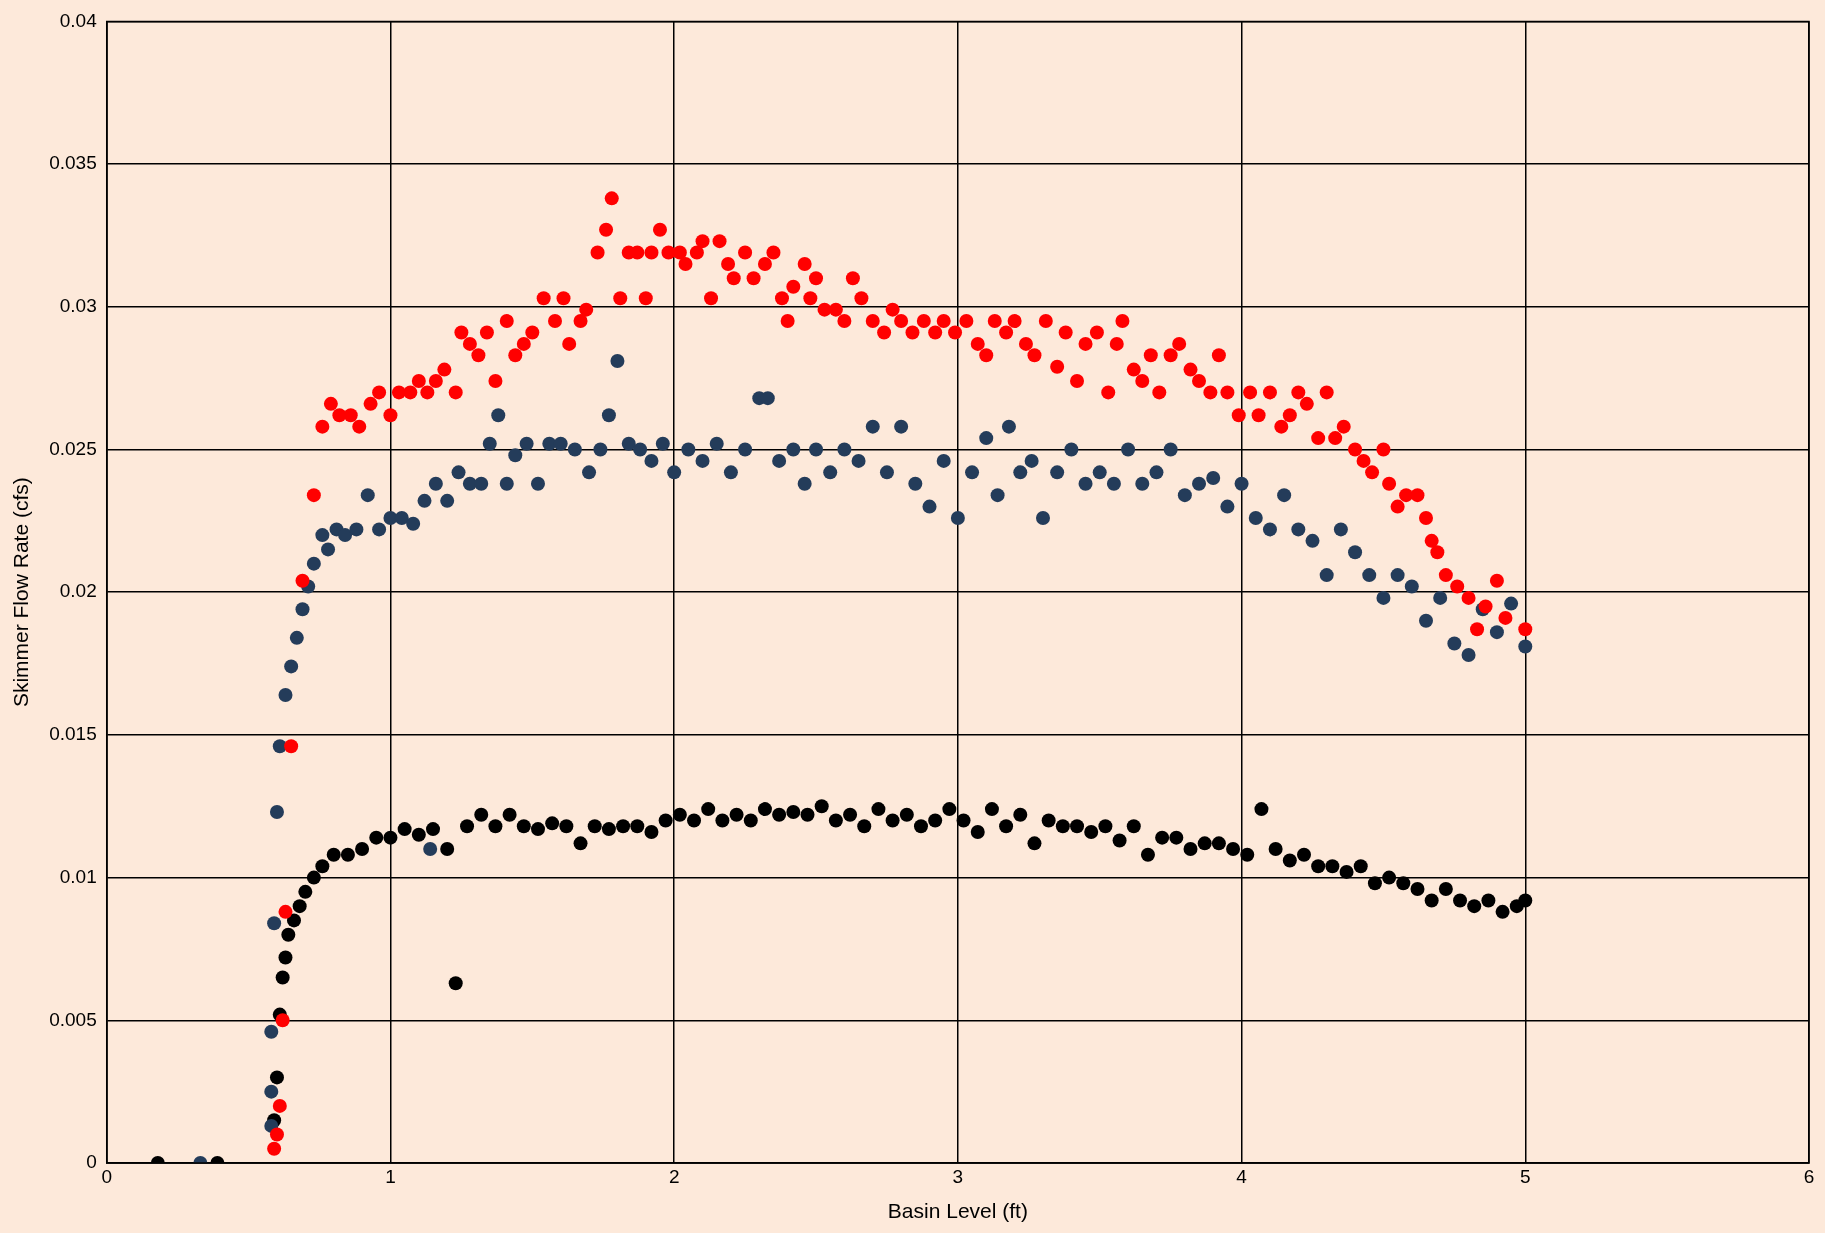 Image resolution: width=1825 pixels, height=1233 pixels. Describe the element at coordinates (1525, 1176) in the screenshot. I see `x-tick-label: 5` at that location.